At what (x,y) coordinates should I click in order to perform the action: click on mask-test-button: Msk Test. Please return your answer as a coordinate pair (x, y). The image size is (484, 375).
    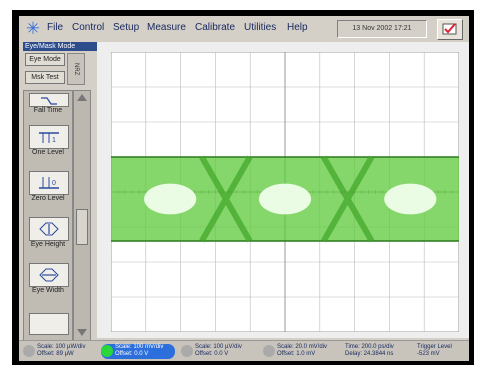
    Looking at the image, I should click on (45, 77).